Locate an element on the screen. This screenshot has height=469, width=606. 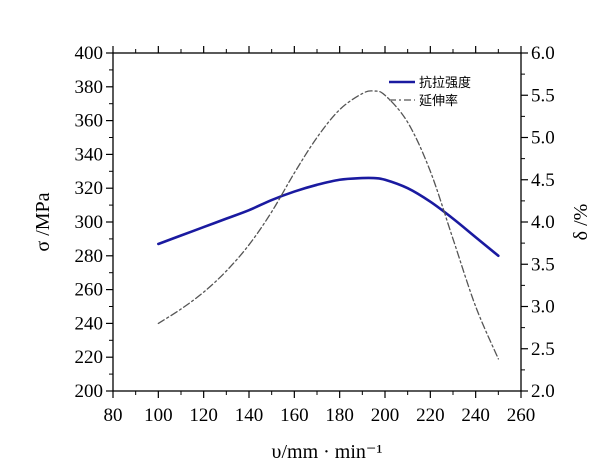
y-left-tick-label: 260 is located at coordinates (89, 290).